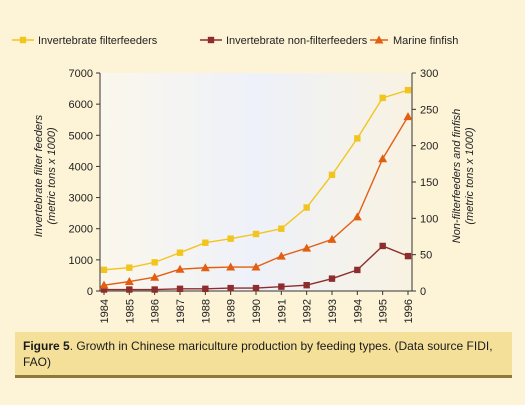  What do you see at coordinates (429, 219) in the screenshot?
I see `y-right-tick-label: 100` at bounding box center [429, 219].